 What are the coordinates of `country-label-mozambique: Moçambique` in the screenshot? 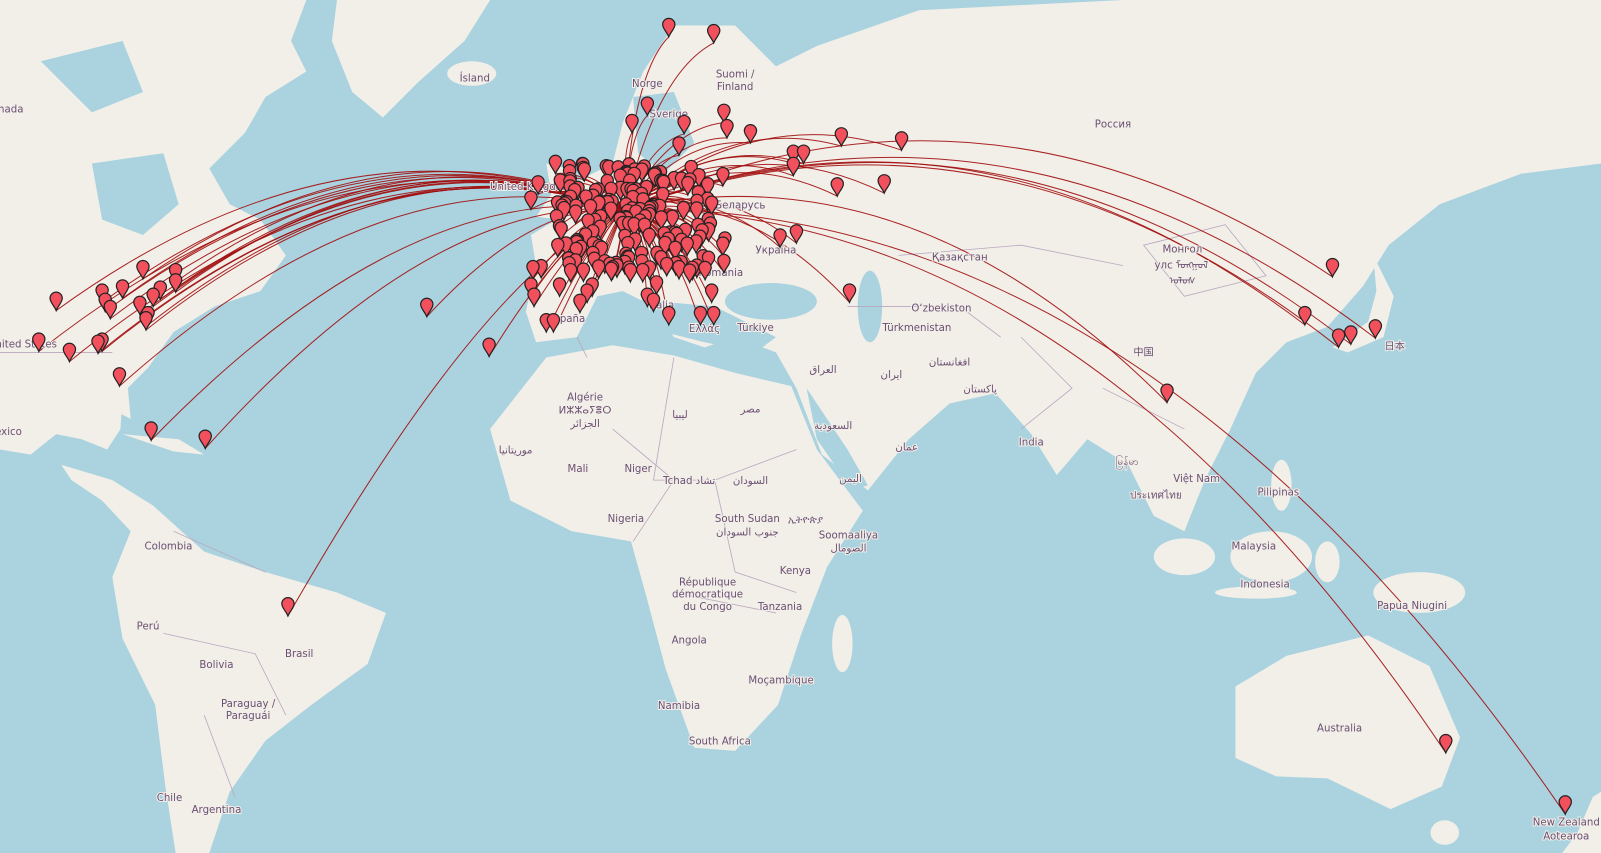 It's located at (780, 680).